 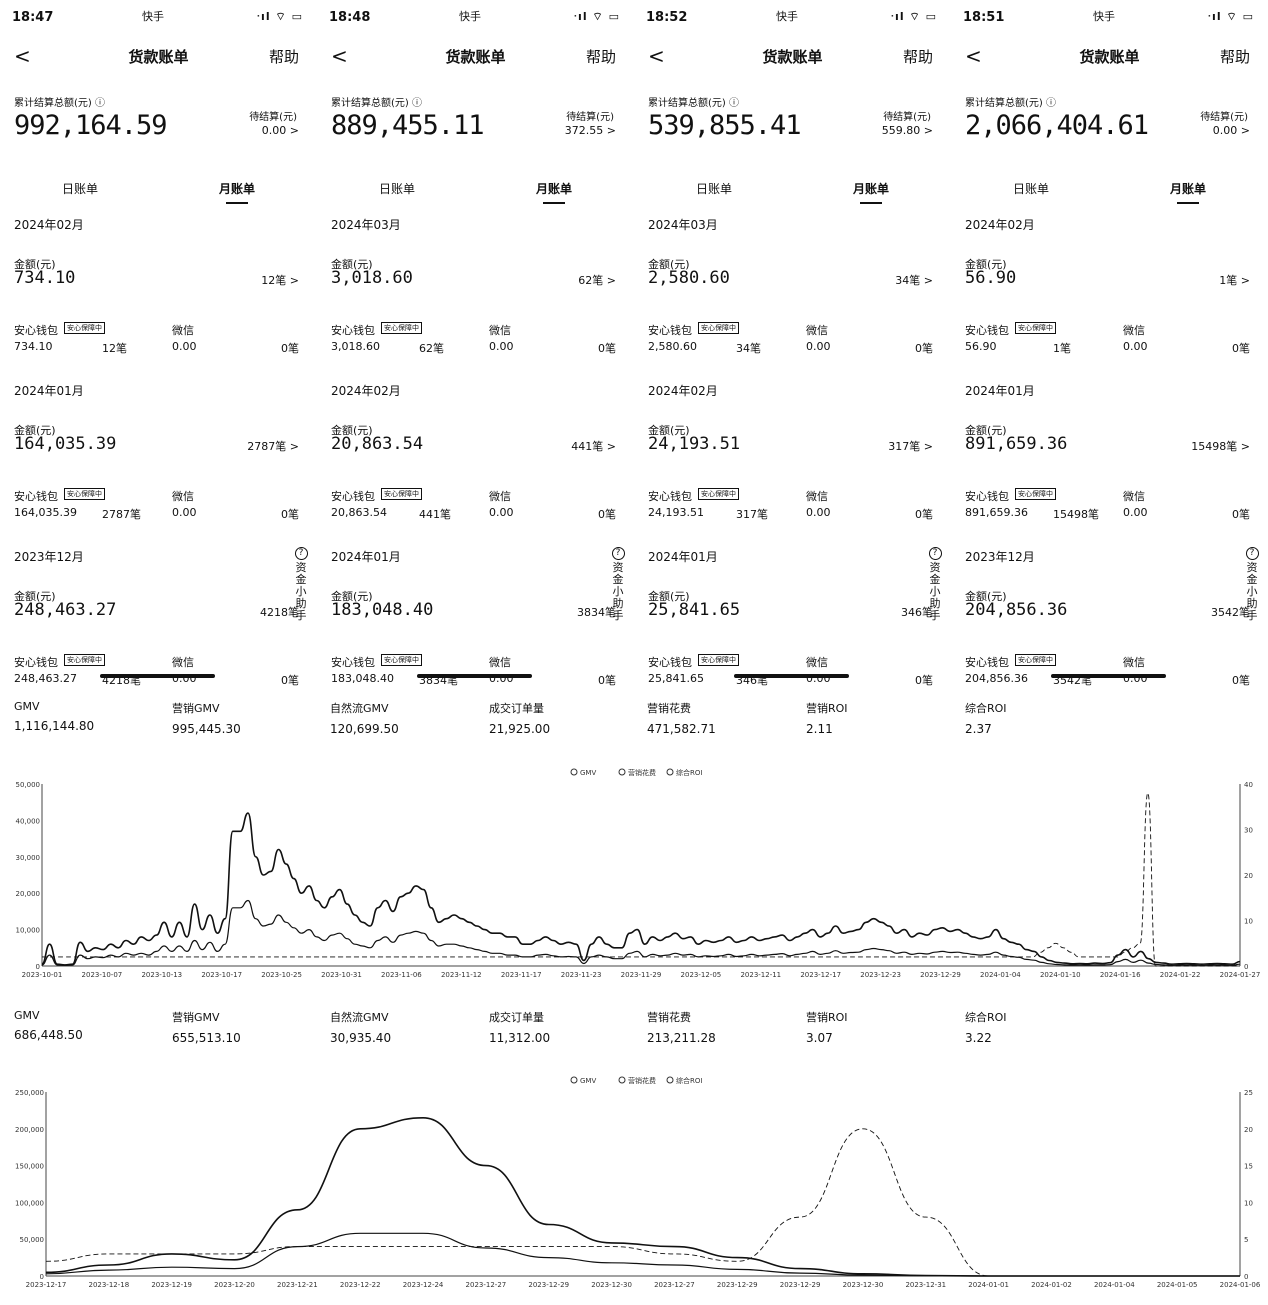 What do you see at coordinates (65, 610) in the screenshot?
I see `amount-value: 248,463.27` at bounding box center [65, 610].